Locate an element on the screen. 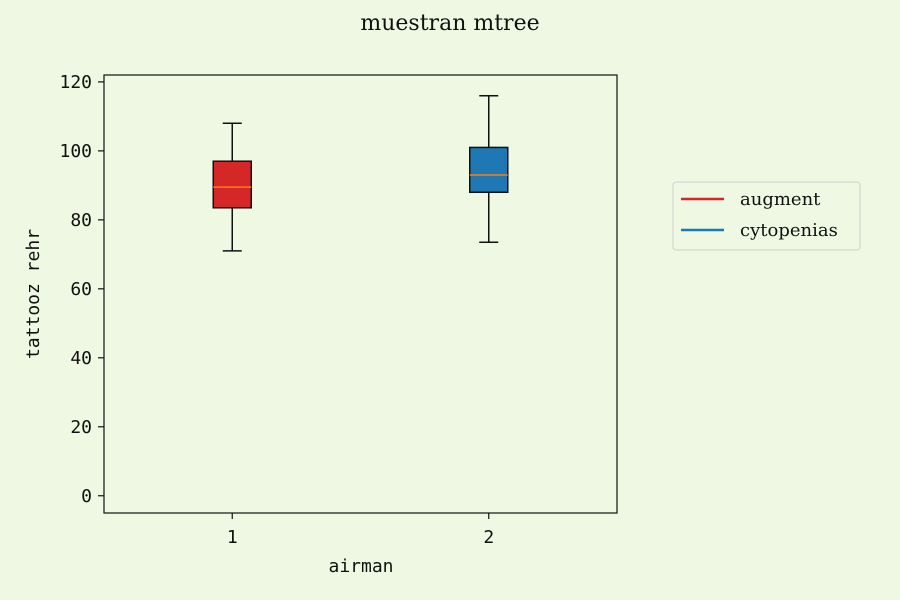 This screenshot has height=600, width=900. y-tick-label: 60 is located at coordinates (81, 289).